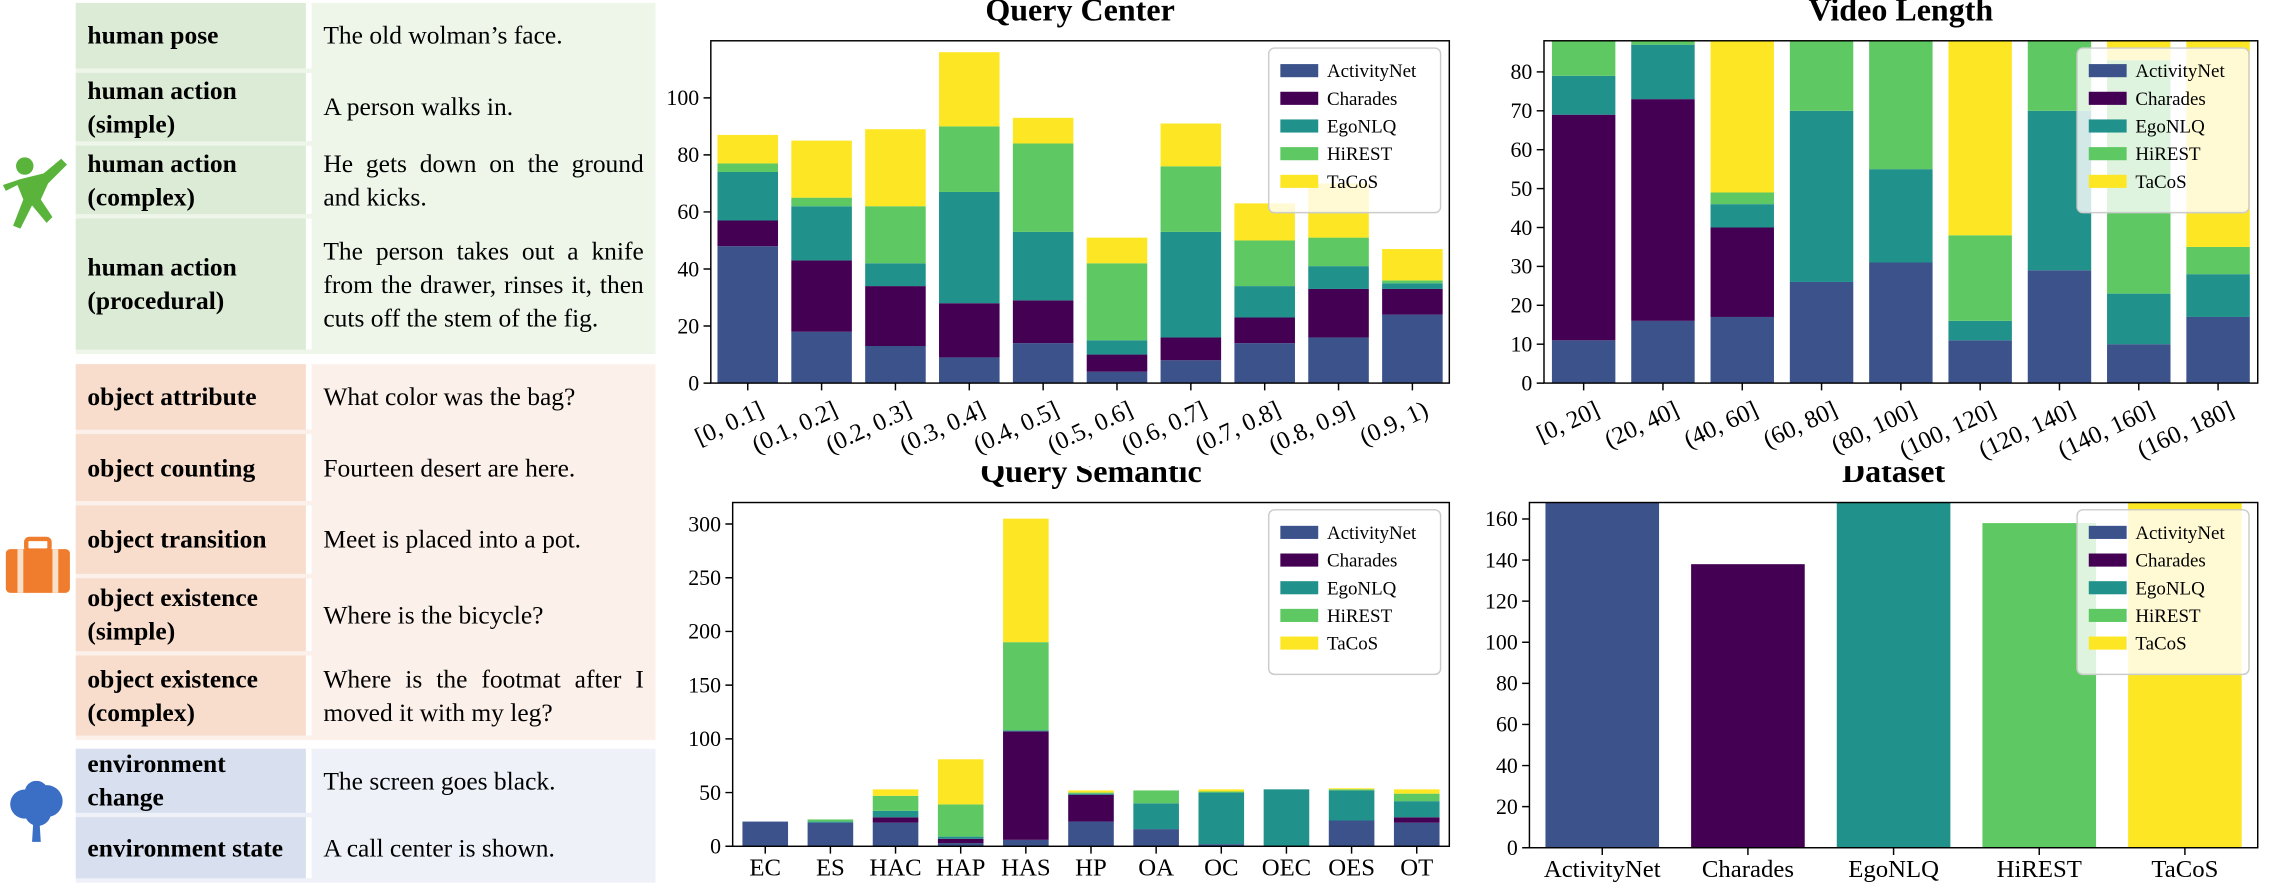 The image size is (2284, 883). I want to click on x-tick-label: HiREST, so click(2039, 869).